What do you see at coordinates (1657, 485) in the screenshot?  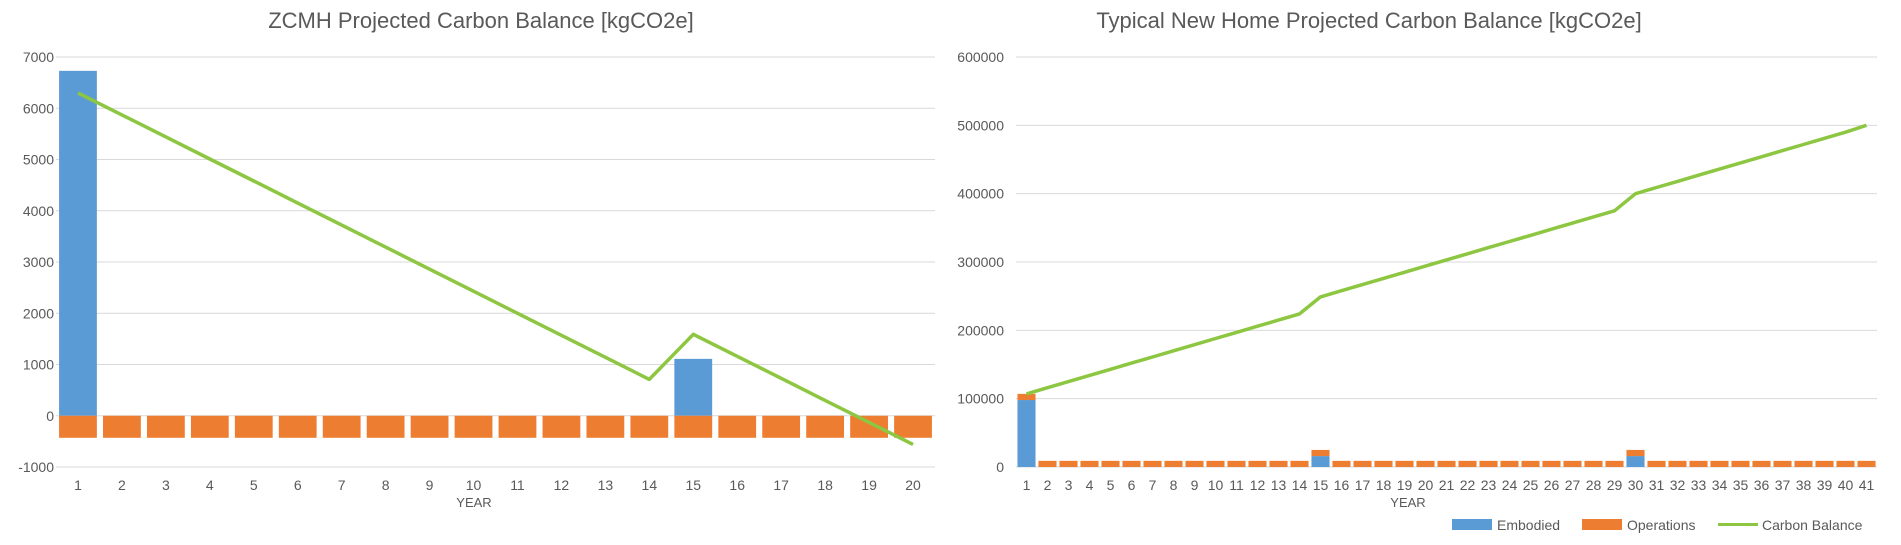 I see `typical-home-x-tick-label: 31` at bounding box center [1657, 485].